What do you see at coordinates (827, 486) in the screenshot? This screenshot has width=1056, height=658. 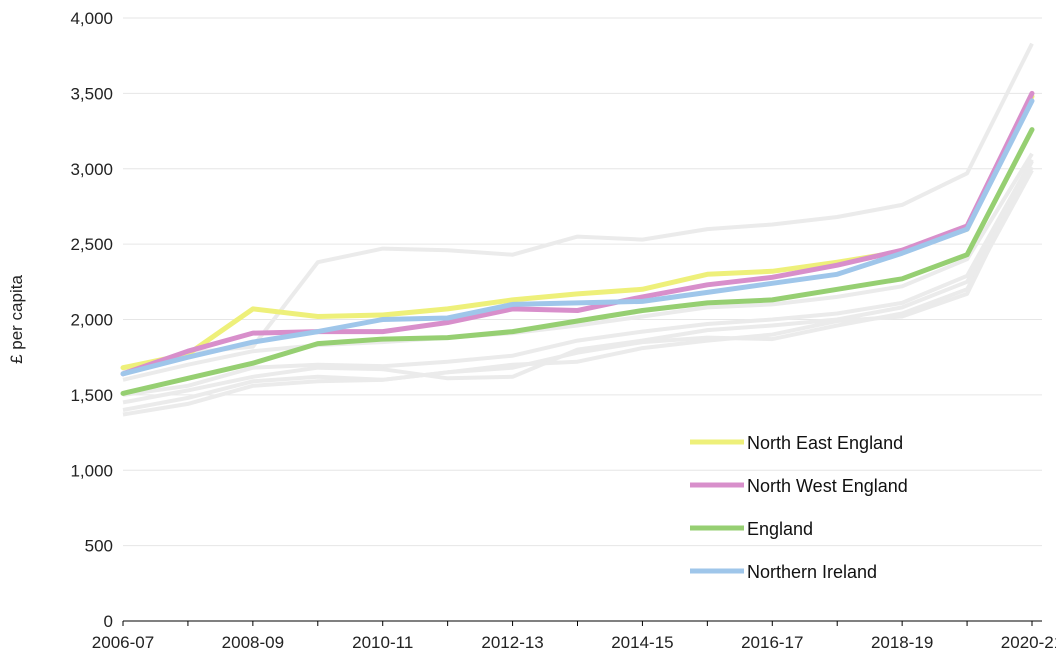 I see `legend-label-north-west-england: North West England` at bounding box center [827, 486].